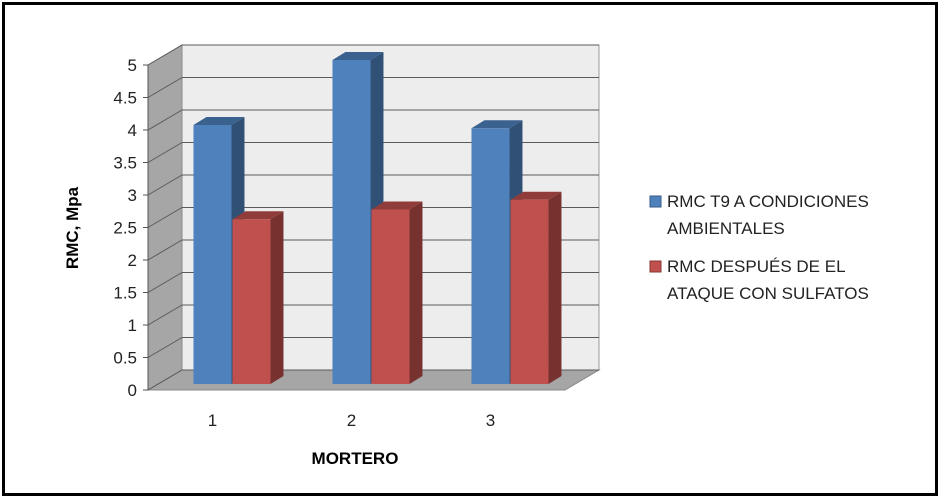 The width and height of the screenshot is (944, 501). I want to click on y-tick-labels: 0 0.5 1 1.5 2 2.5 3 3.5 4 4.5 5, so click(125, 228).